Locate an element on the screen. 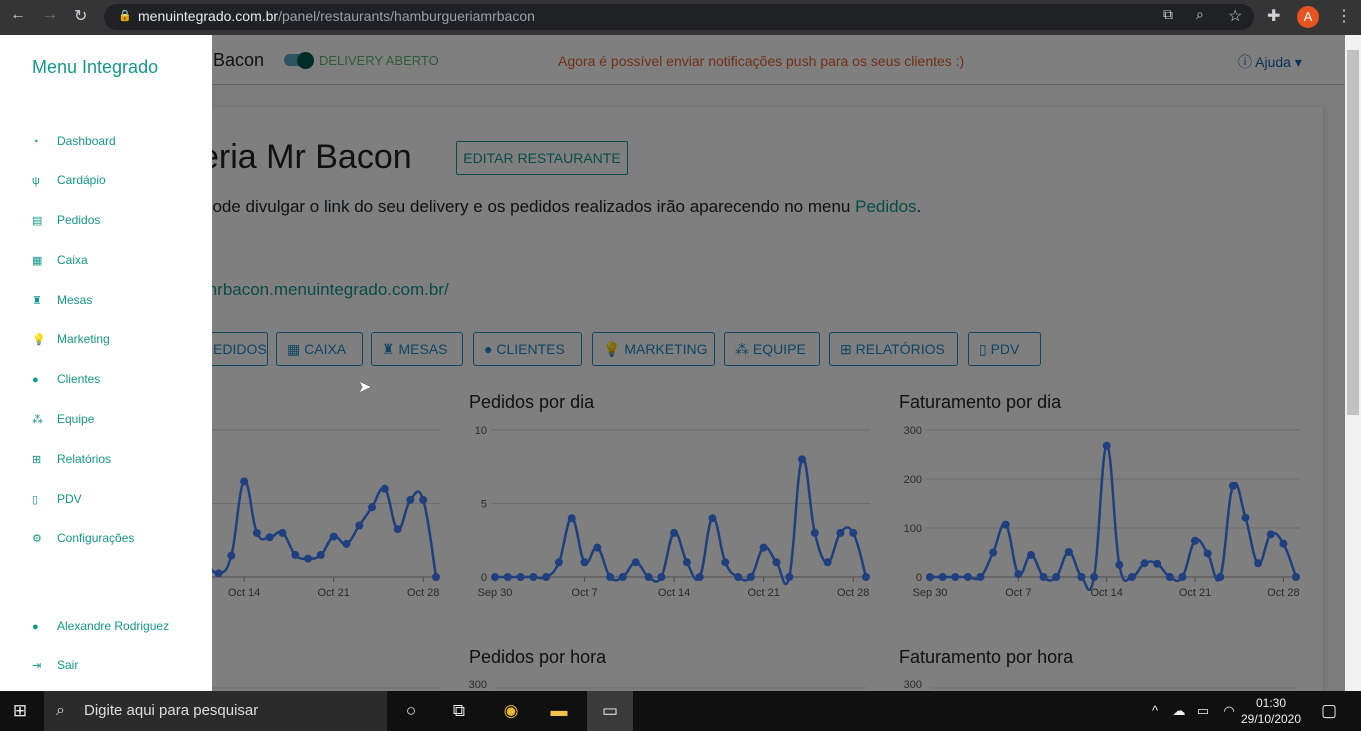 The height and width of the screenshot is (731, 1361). notifications-icon: ▢ is located at coordinates (1329, 710).